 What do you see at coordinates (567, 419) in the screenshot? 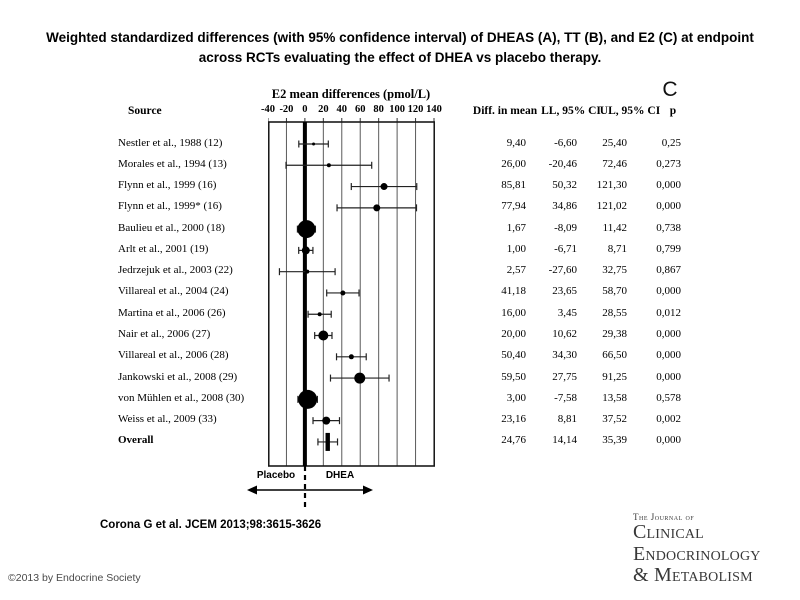
I see `cell-ll-95ci: 8,81` at bounding box center [567, 419].